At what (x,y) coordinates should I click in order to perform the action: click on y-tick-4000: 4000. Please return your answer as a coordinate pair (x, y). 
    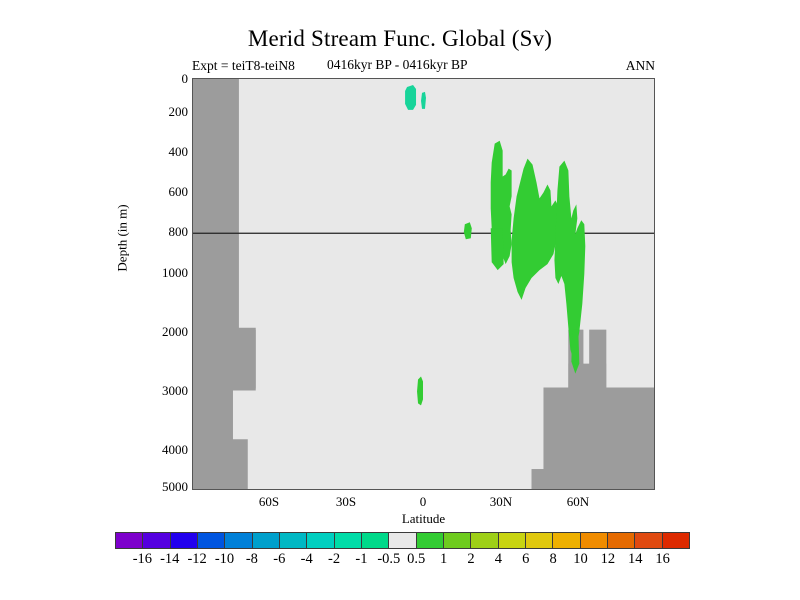
    Looking at the image, I should click on (175, 449).